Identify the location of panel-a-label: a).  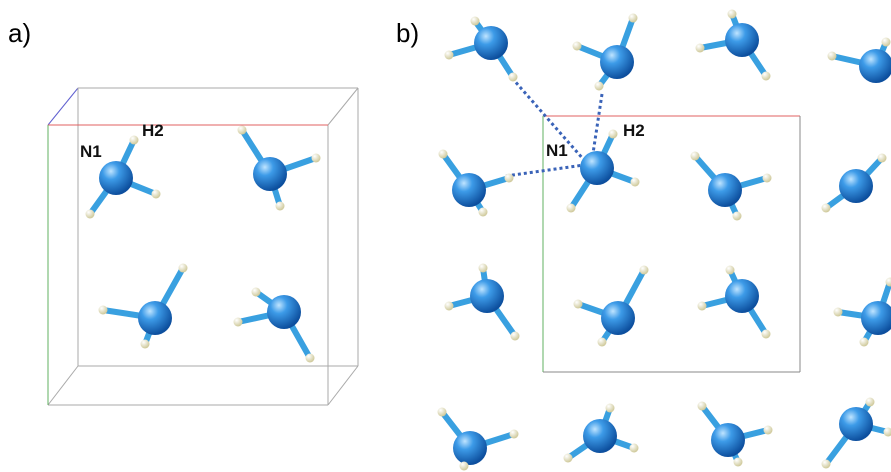
(19, 33).